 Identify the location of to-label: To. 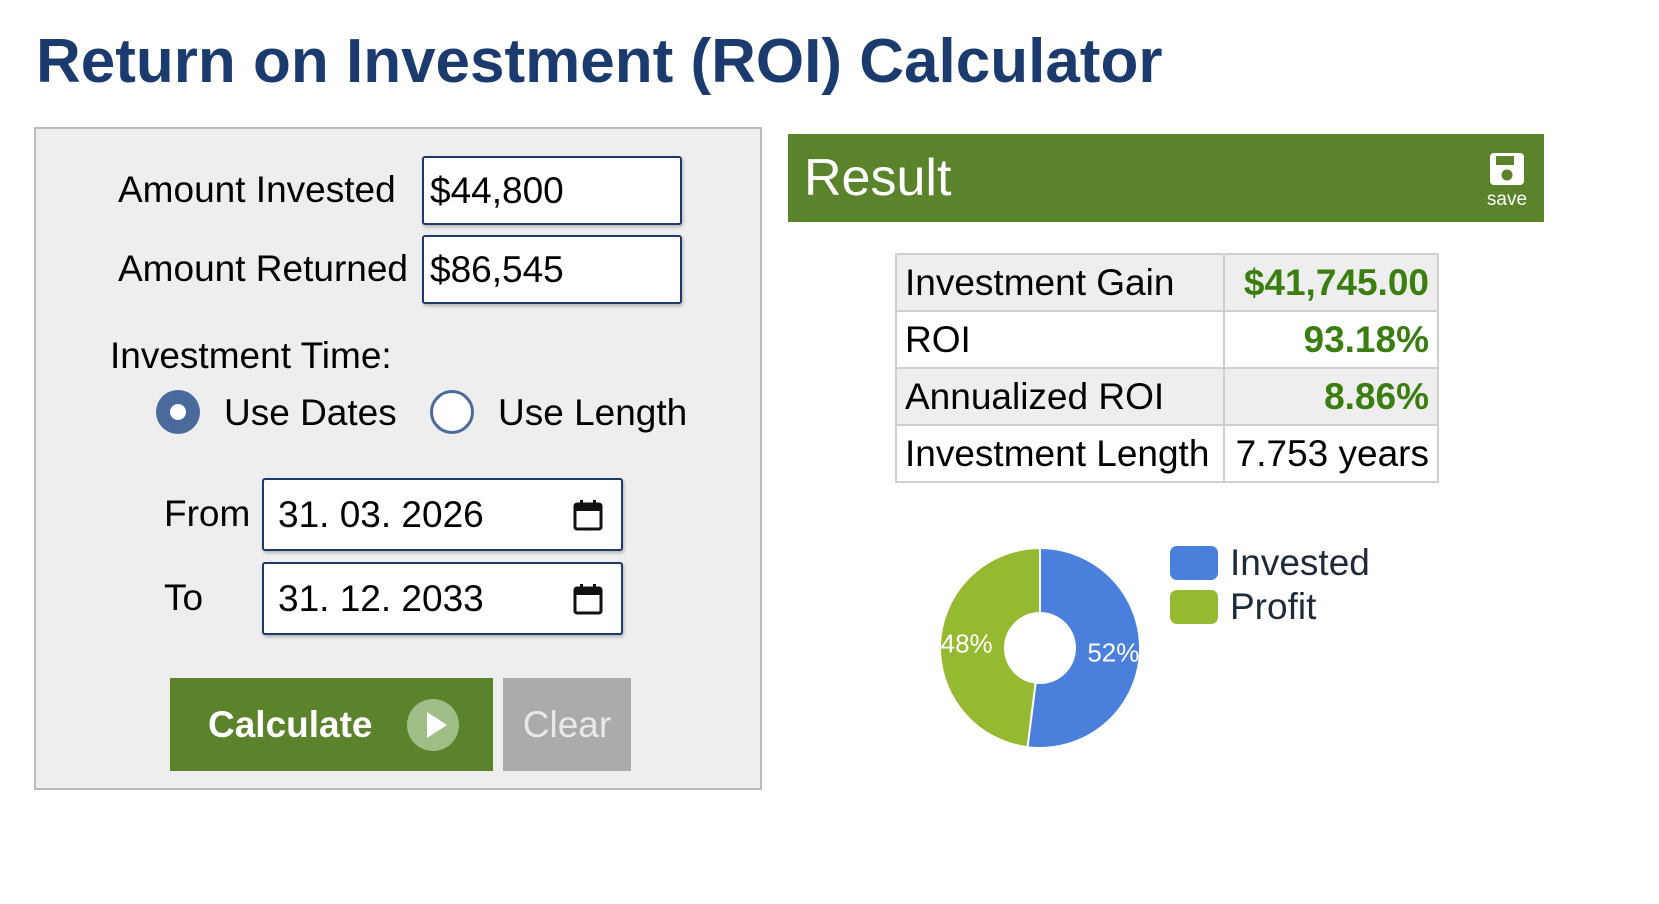
(184, 597).